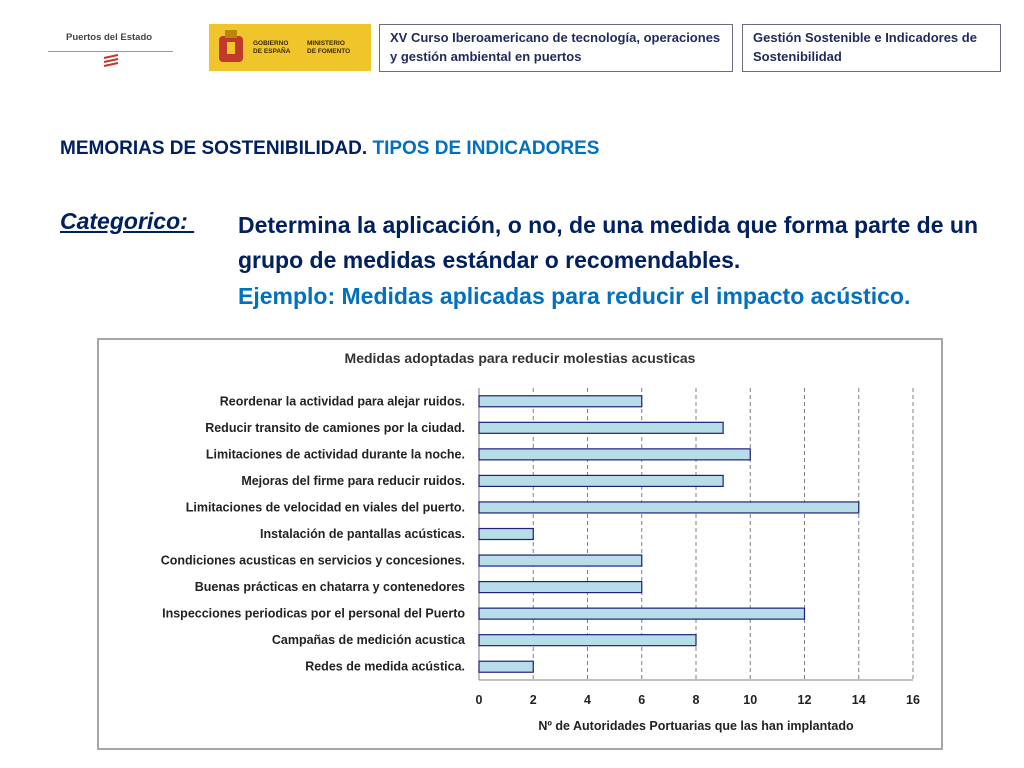  Describe the element at coordinates (750, 700) in the screenshot. I see `x-tick-label: 10` at that location.